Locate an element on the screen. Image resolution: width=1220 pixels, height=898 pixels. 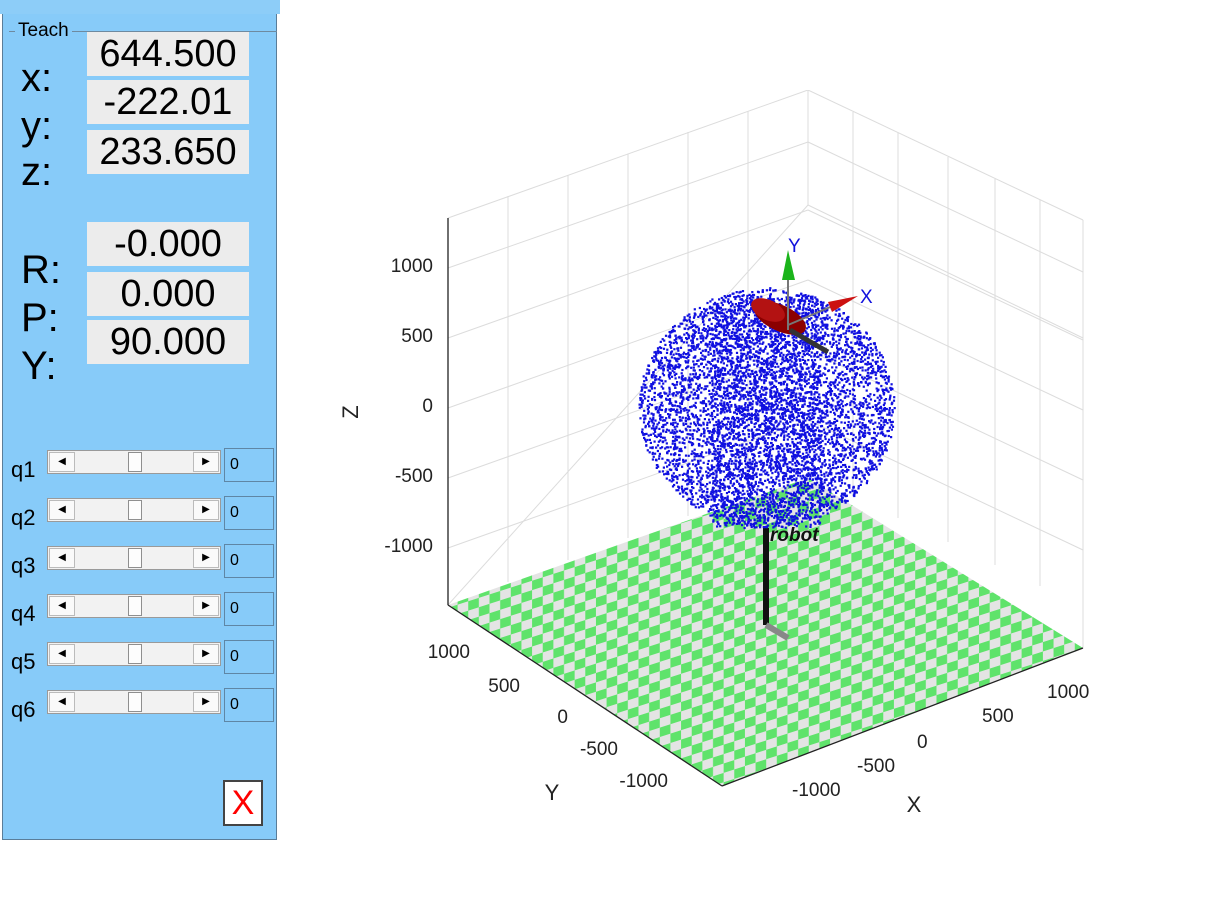
q5-value: 0 is located at coordinates (249, 657).